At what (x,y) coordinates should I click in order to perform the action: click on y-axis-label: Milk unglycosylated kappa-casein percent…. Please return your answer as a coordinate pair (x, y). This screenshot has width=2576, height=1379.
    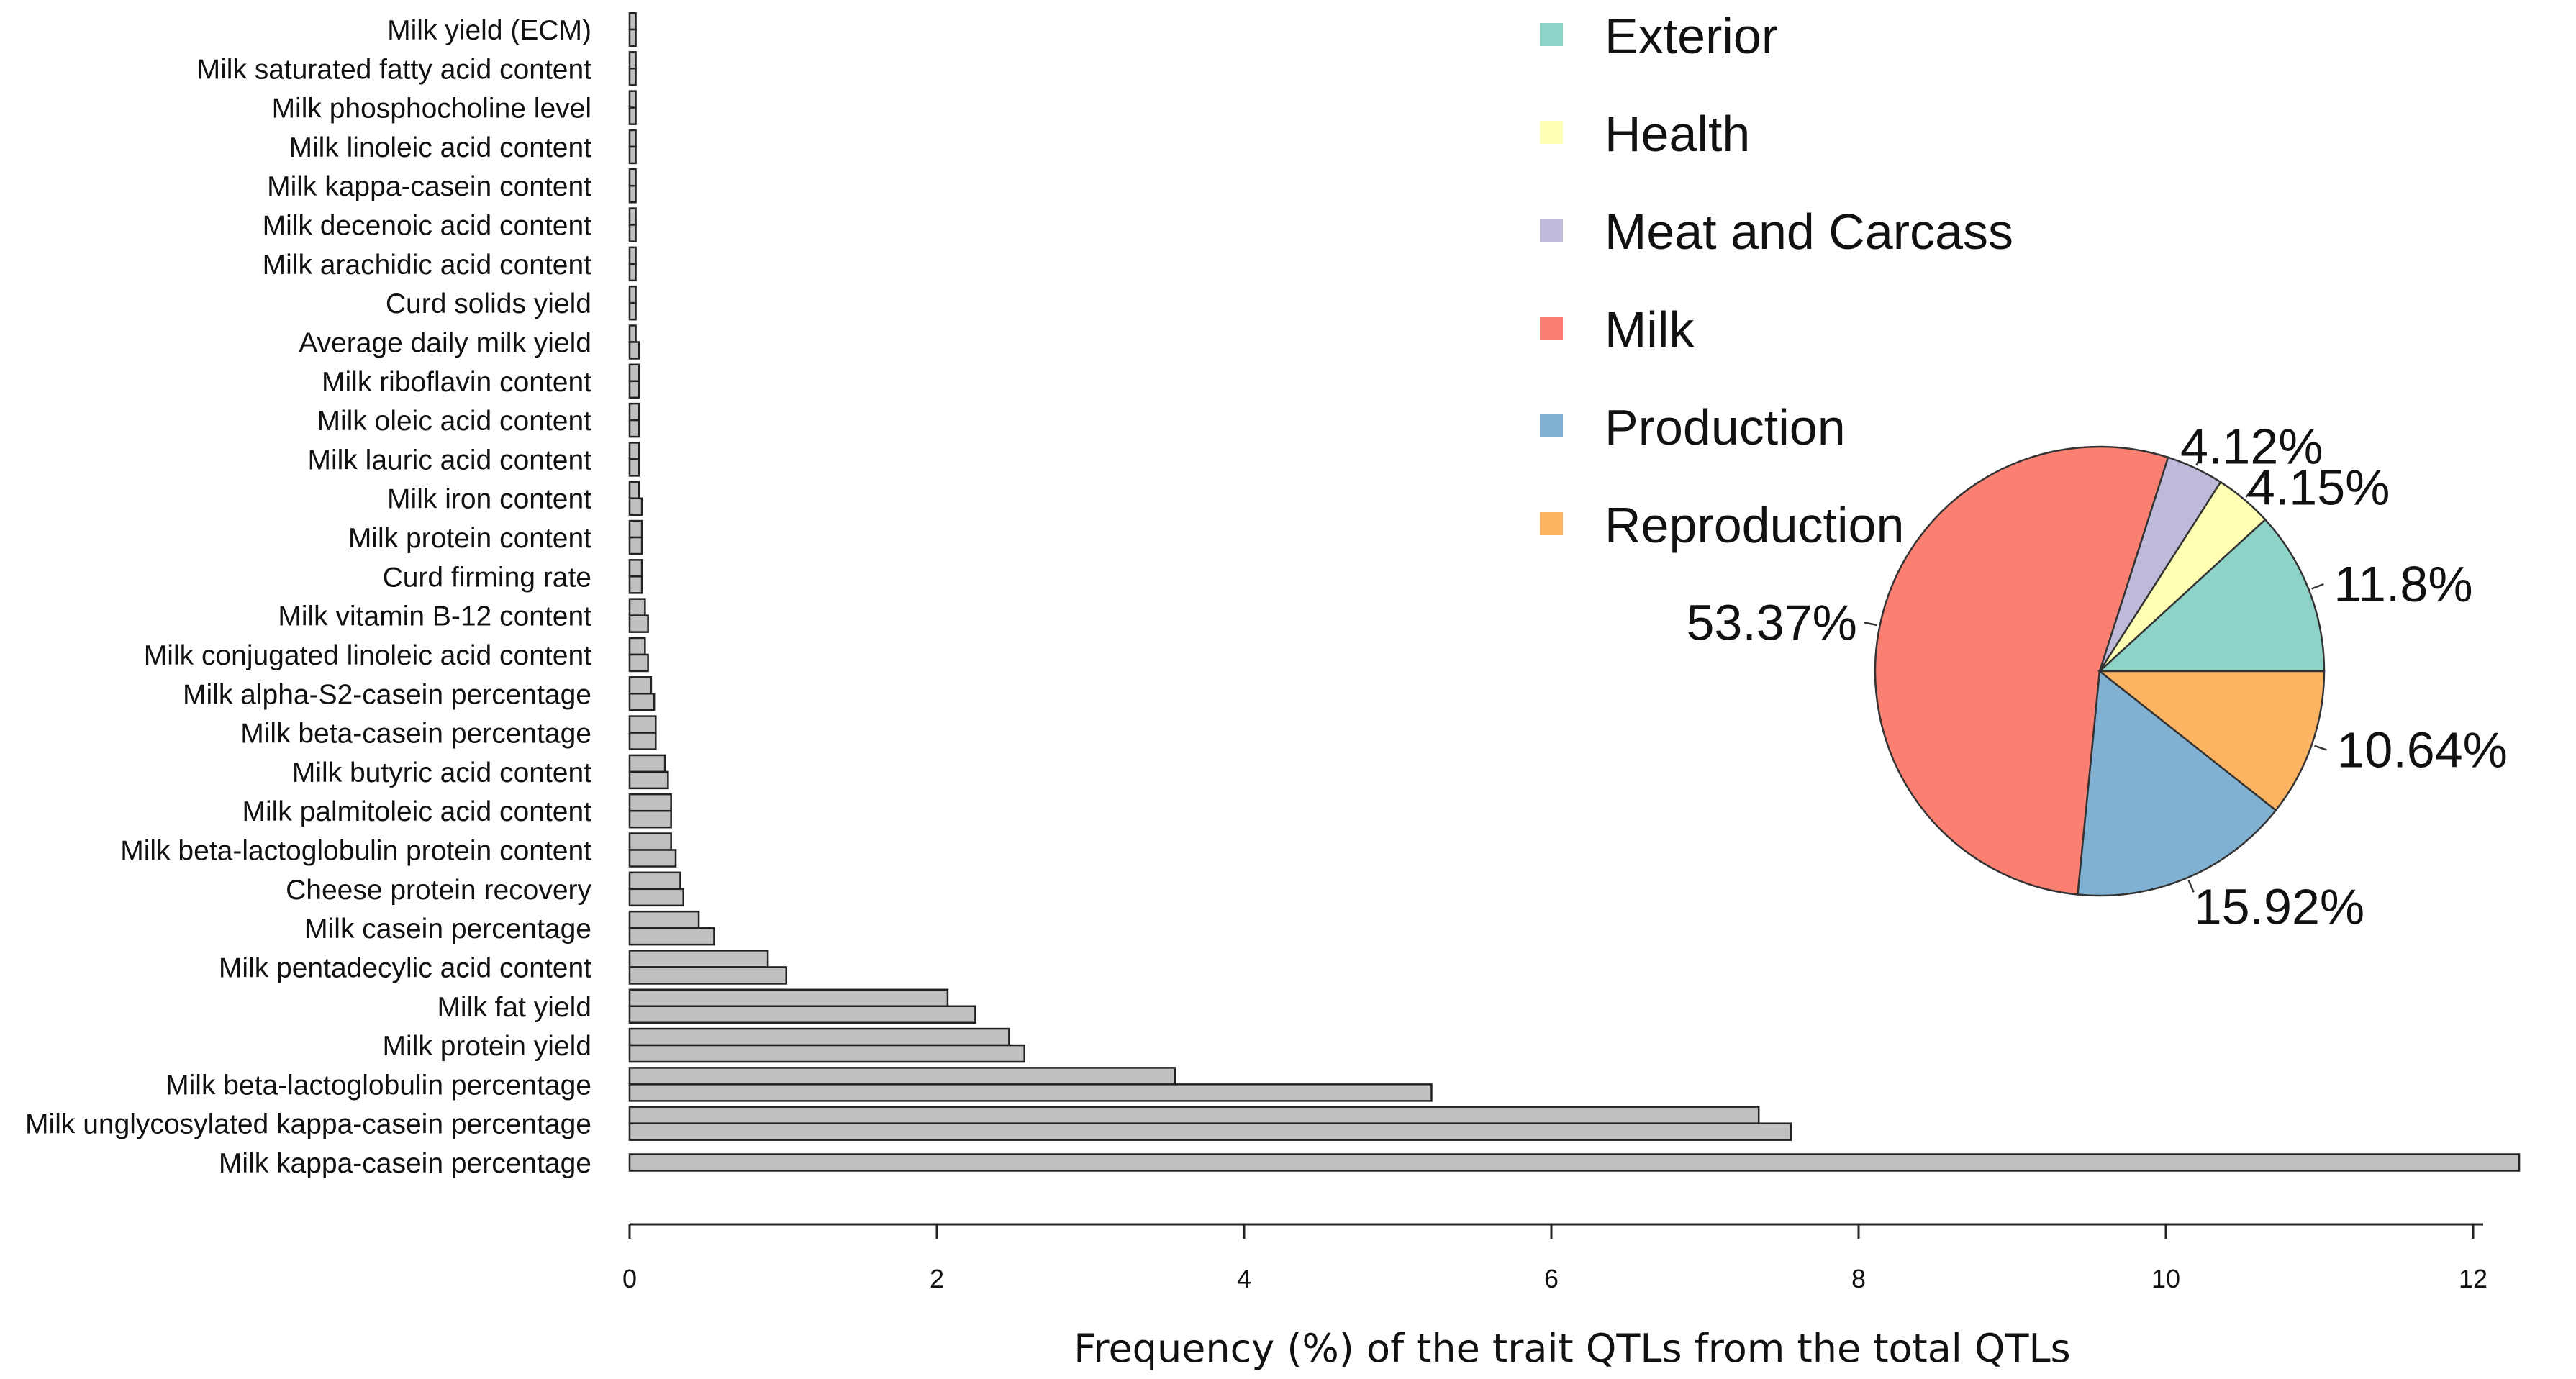
    Looking at the image, I should click on (308, 1124).